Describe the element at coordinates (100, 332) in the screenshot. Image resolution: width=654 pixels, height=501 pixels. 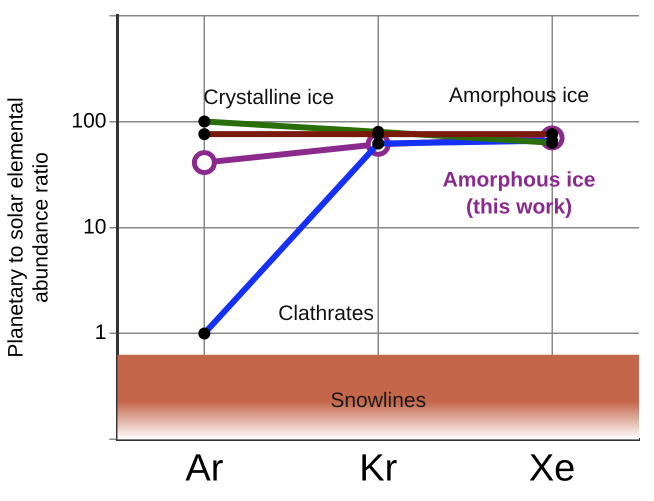
I see `y-tick-label: 1` at that location.